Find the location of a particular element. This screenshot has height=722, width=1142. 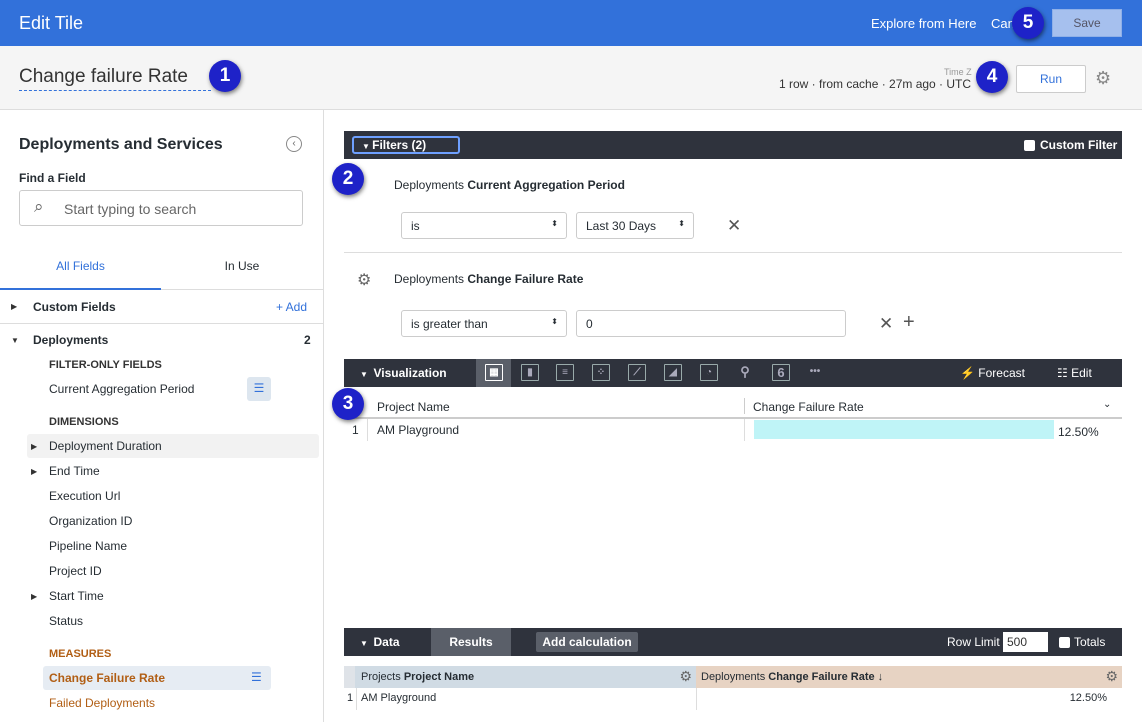

page-title: Edit Tile is located at coordinates (51, 23).